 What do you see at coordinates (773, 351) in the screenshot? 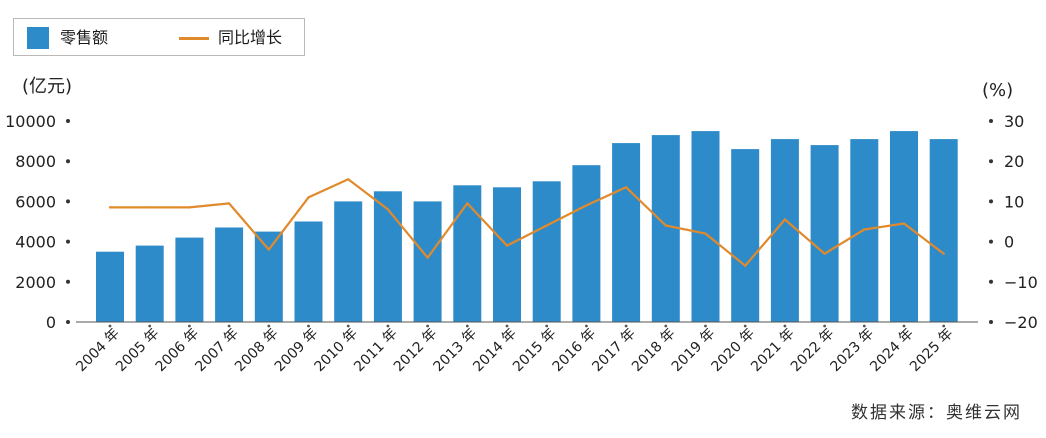
I see `x-tick-label-17: 2021 年` at bounding box center [773, 351].